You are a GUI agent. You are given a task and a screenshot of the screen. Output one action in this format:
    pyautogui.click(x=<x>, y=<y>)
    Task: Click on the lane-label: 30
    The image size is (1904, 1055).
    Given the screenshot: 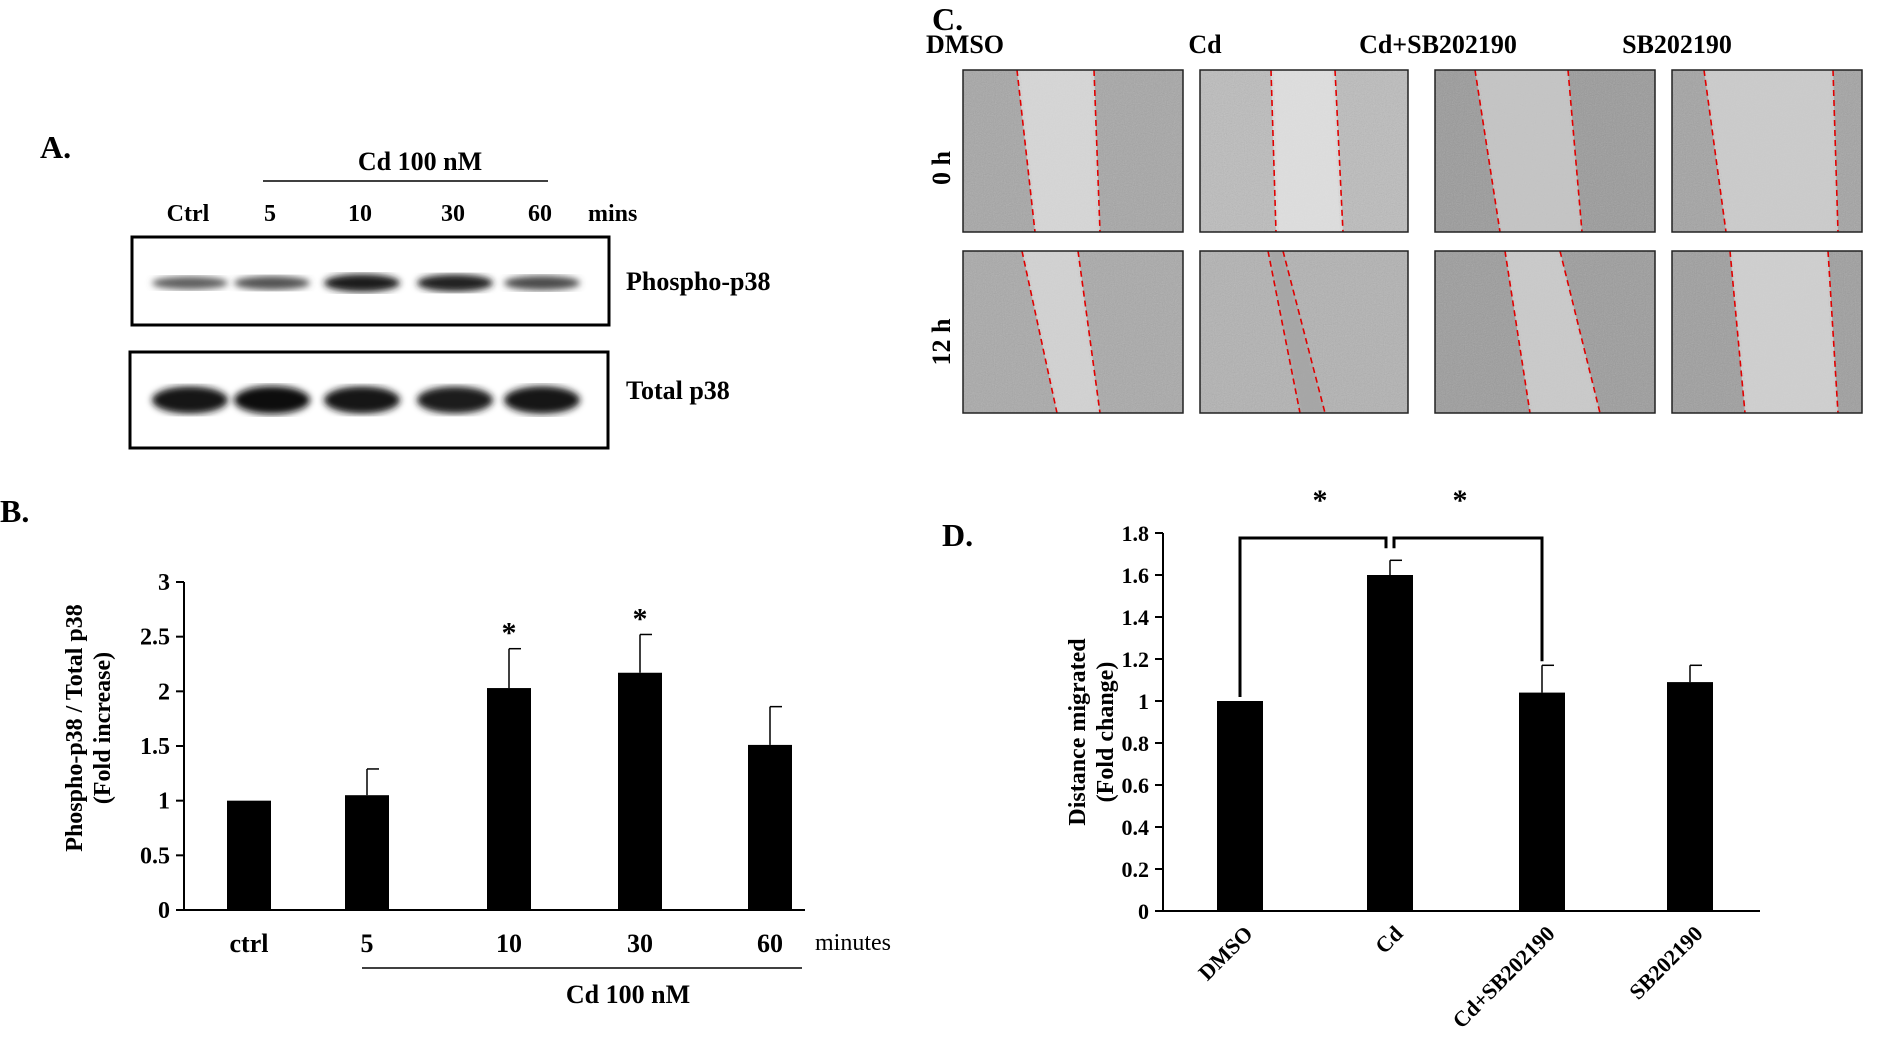 What is the action you would take?
    pyautogui.click(x=453, y=214)
    